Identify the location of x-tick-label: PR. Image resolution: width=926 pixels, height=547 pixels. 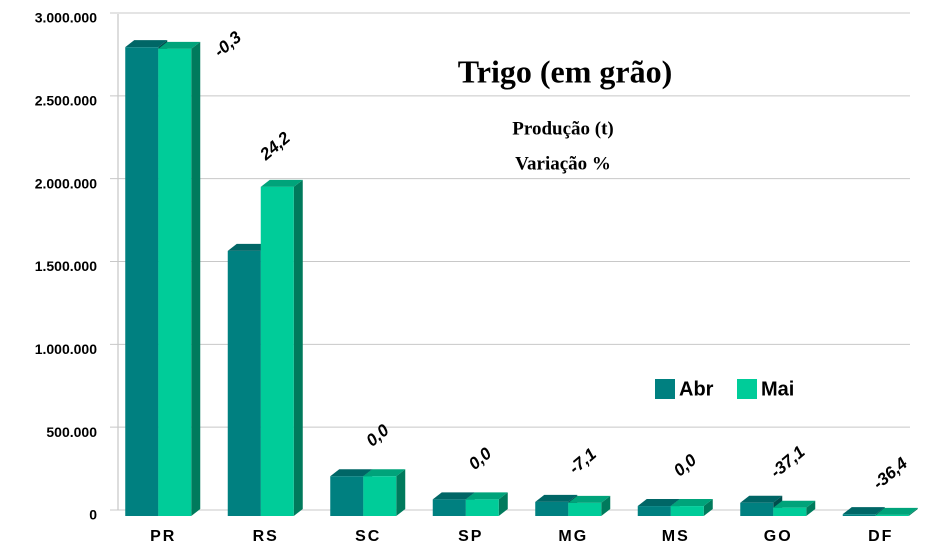
(163, 536).